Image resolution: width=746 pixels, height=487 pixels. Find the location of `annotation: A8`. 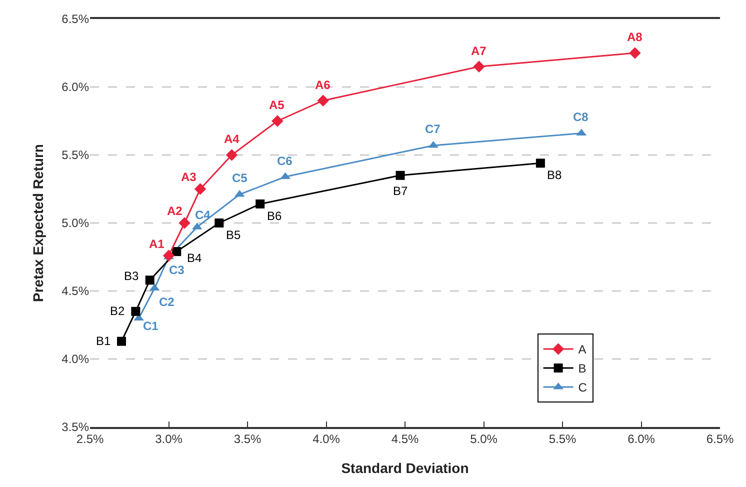

annotation: A8 is located at coordinates (635, 37).